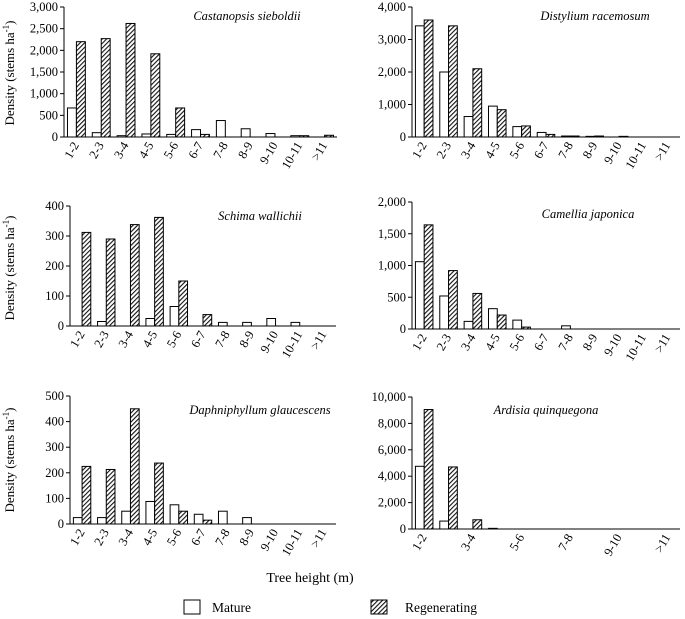  Describe the element at coordinates (192, 607) in the screenshot. I see `legend-mature-swatch` at that location.